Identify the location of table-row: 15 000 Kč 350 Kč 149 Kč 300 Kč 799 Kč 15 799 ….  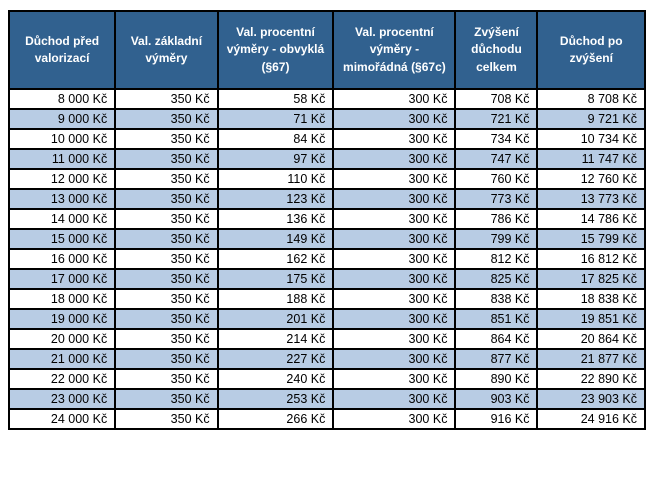
(326, 239).